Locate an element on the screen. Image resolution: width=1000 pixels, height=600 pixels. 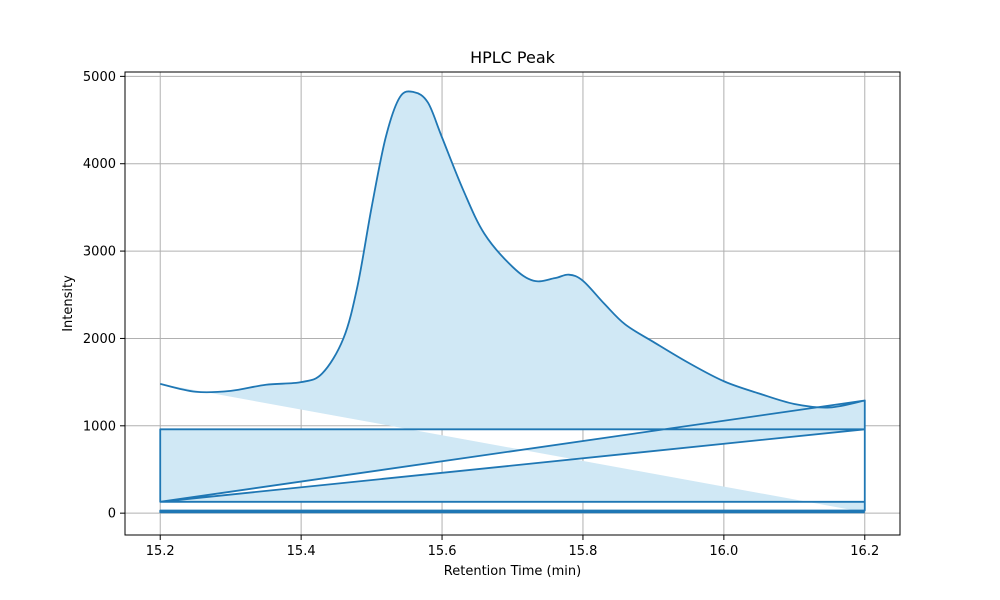
x-tick-label: 15.4 is located at coordinates (301, 551).